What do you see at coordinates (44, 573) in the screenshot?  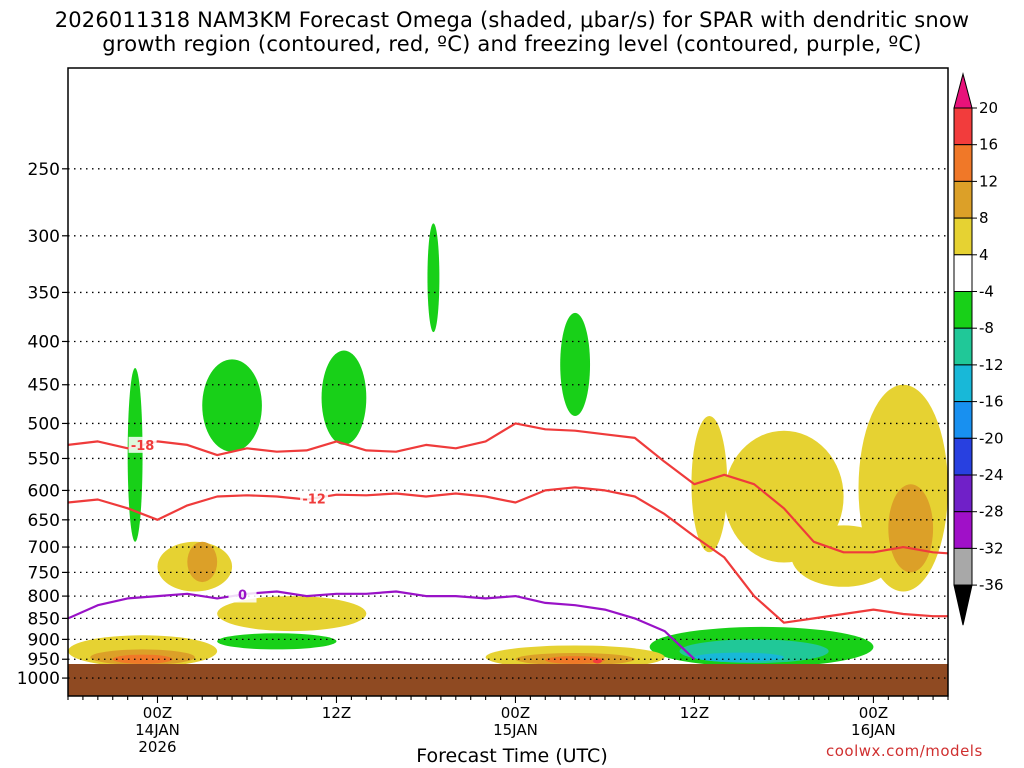 I see `y-tick-label-750: 750` at bounding box center [44, 573].